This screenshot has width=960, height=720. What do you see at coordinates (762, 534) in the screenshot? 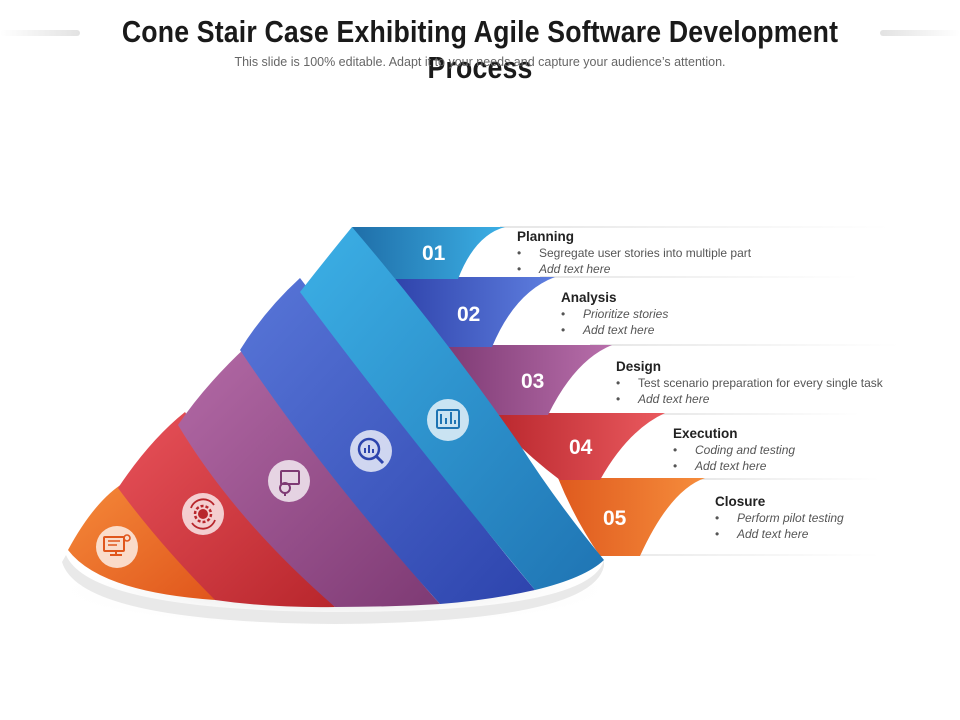
I see `stage-5-bullet-2: • Add text here` at bounding box center [762, 534].